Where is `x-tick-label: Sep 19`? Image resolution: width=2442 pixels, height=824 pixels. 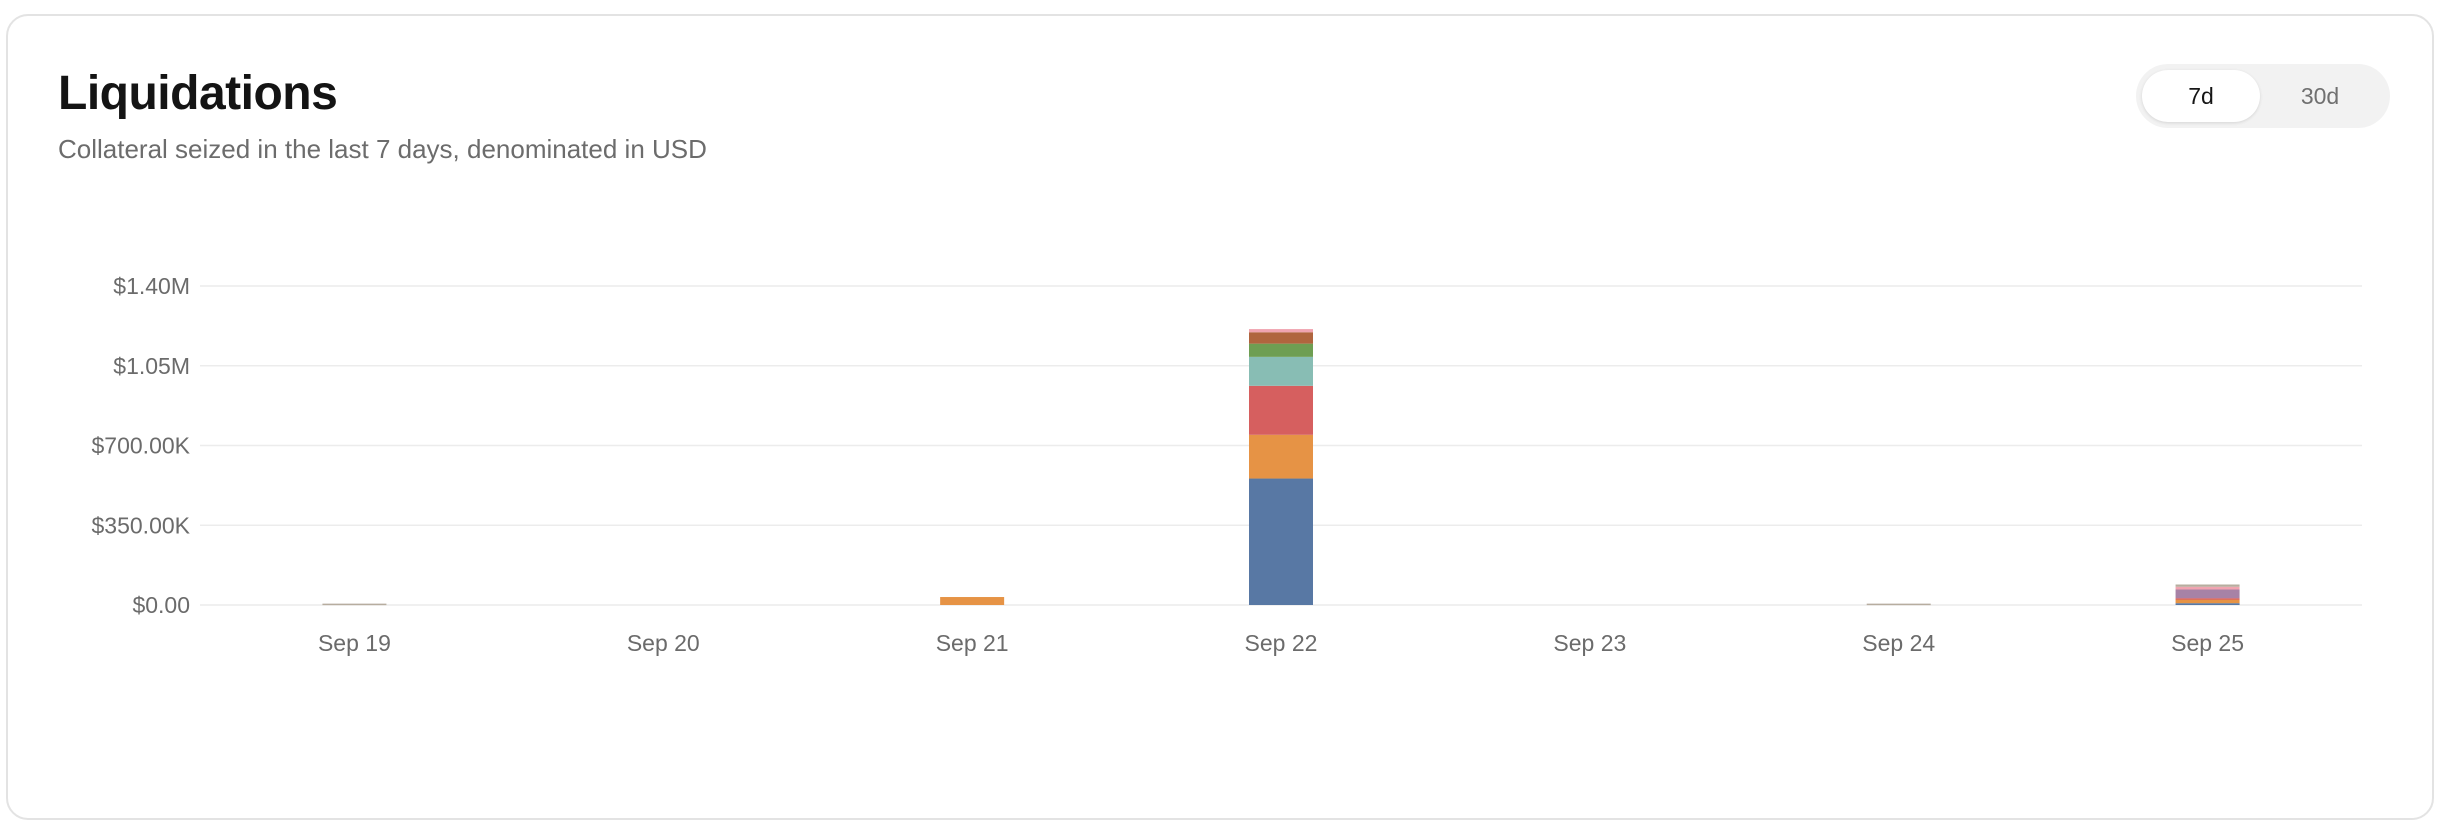 x-tick-label: Sep 19 is located at coordinates (354, 643).